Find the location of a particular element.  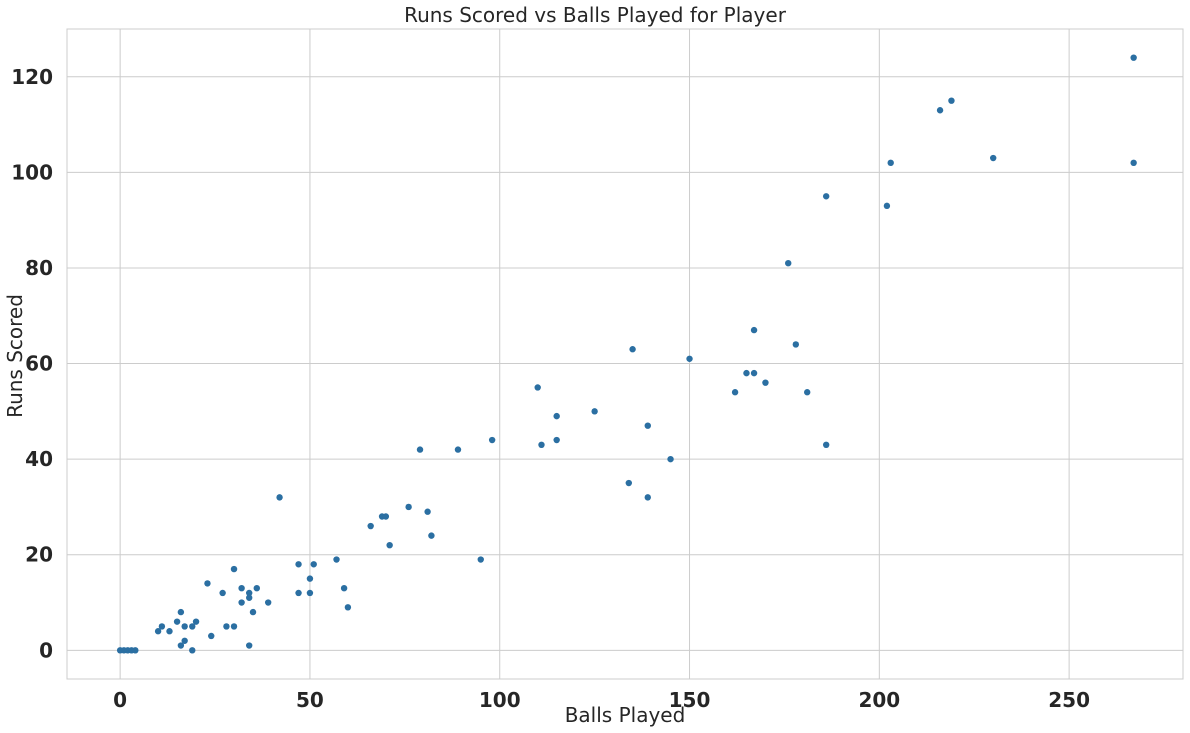

x-axis-label: Balls Played is located at coordinates (625, 715).